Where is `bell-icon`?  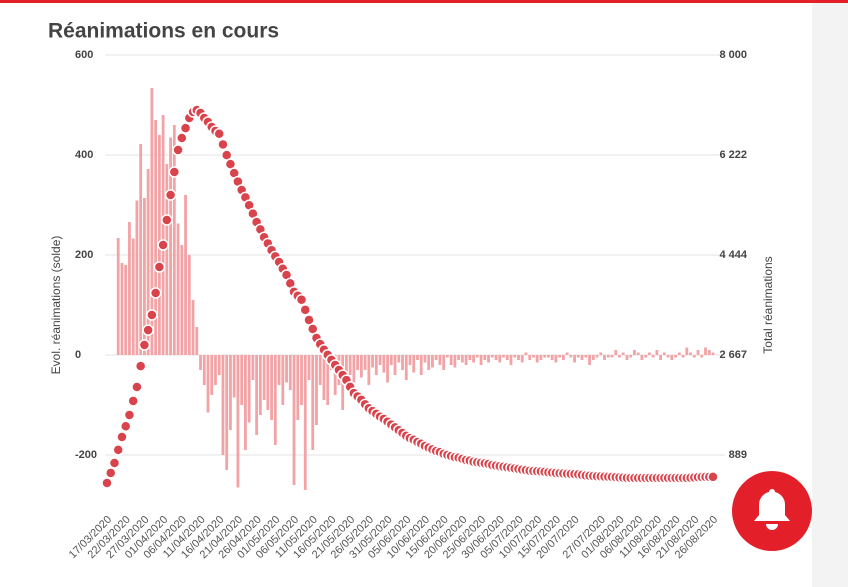
bell-icon is located at coordinates (772, 509).